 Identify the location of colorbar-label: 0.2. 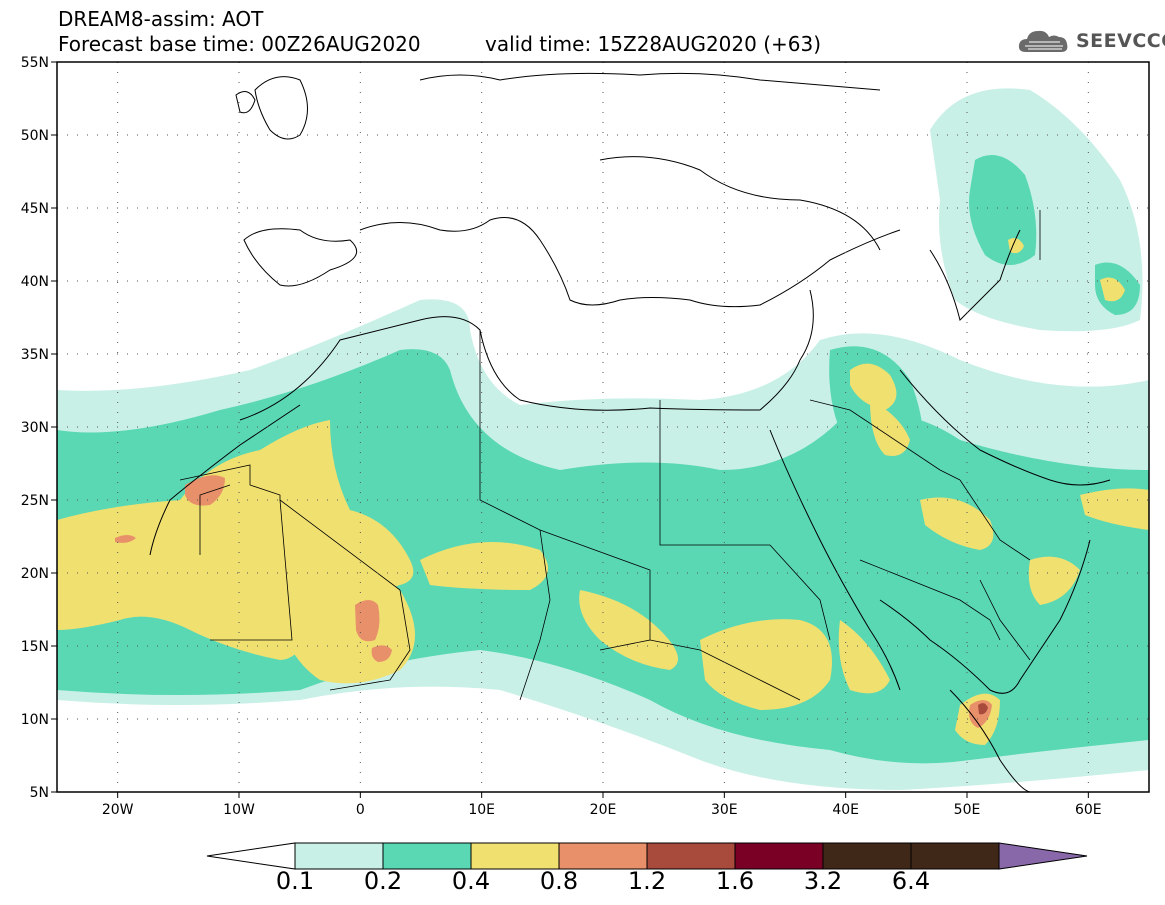
(383, 881).